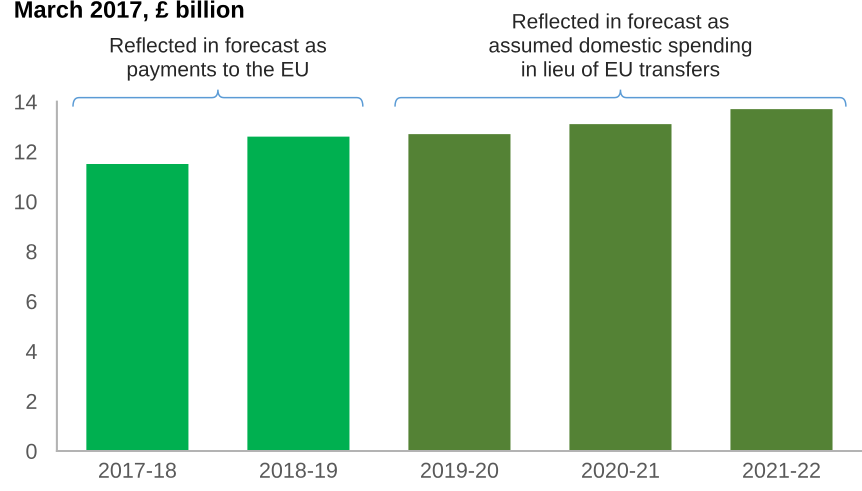 This screenshot has width=862, height=491. What do you see at coordinates (459, 470) in the screenshot?
I see `x-tick-label: 2019-20` at bounding box center [459, 470].